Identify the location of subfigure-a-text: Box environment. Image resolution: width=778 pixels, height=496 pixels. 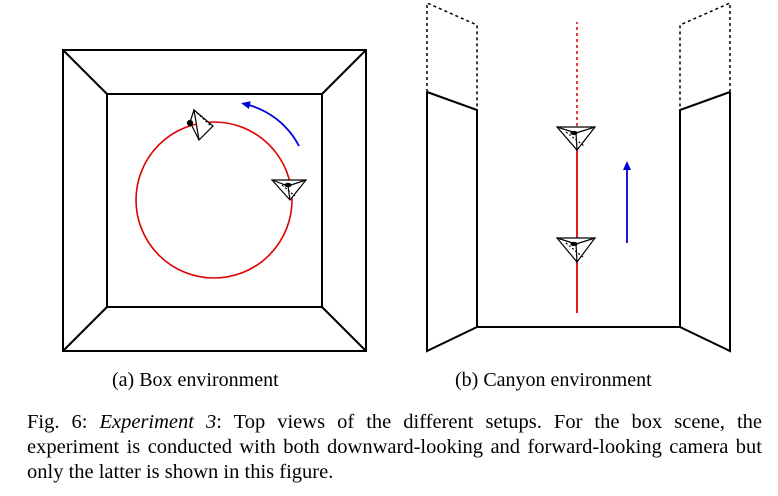
(209, 380).